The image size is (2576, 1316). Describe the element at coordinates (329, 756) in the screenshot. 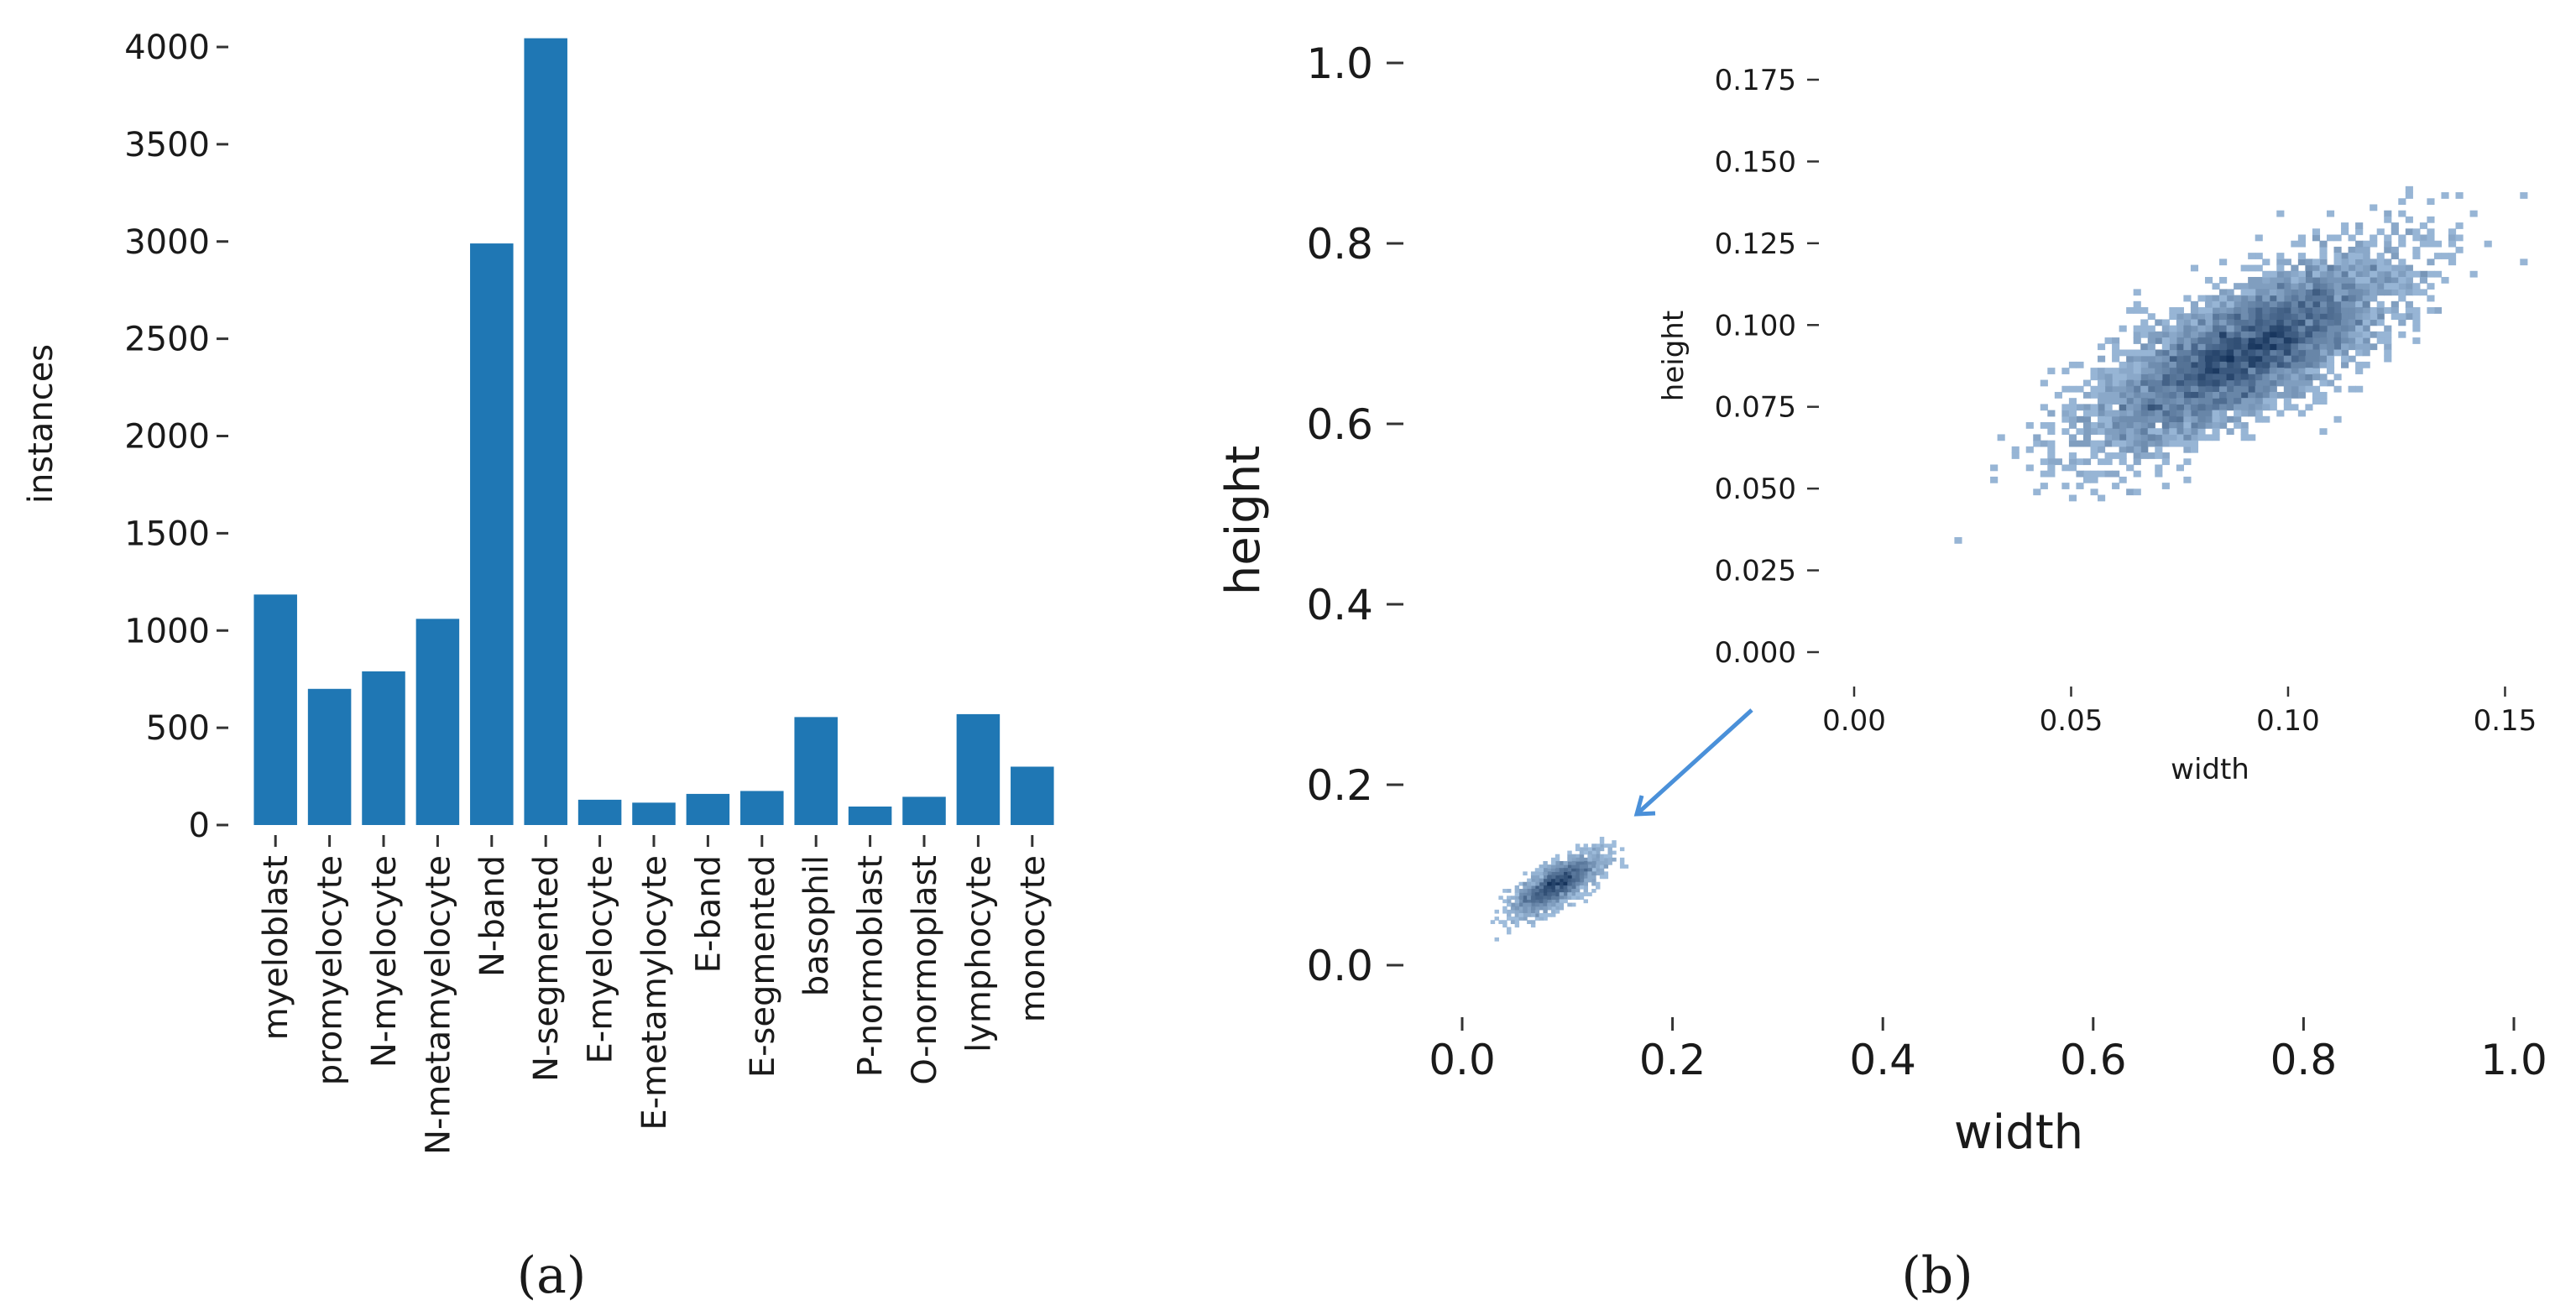

I see `bar-promyelocyte` at that location.